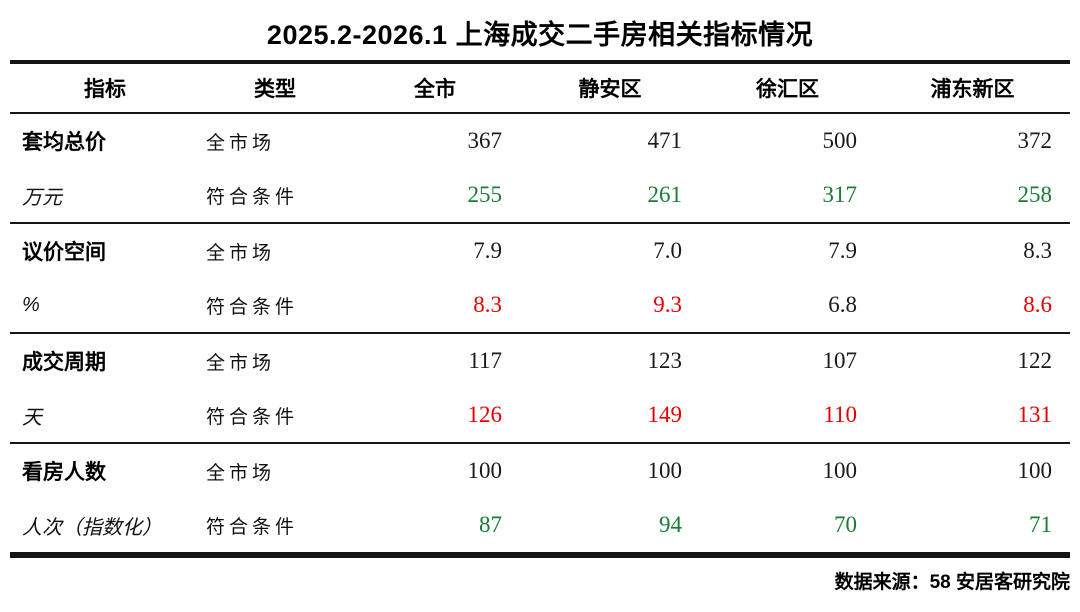 This screenshot has width=1080, height=612. What do you see at coordinates (540, 88) in the screenshot?
I see `table-header-row: 指标 类型 全市 静安区 徐汇区 浦东新区` at bounding box center [540, 88].